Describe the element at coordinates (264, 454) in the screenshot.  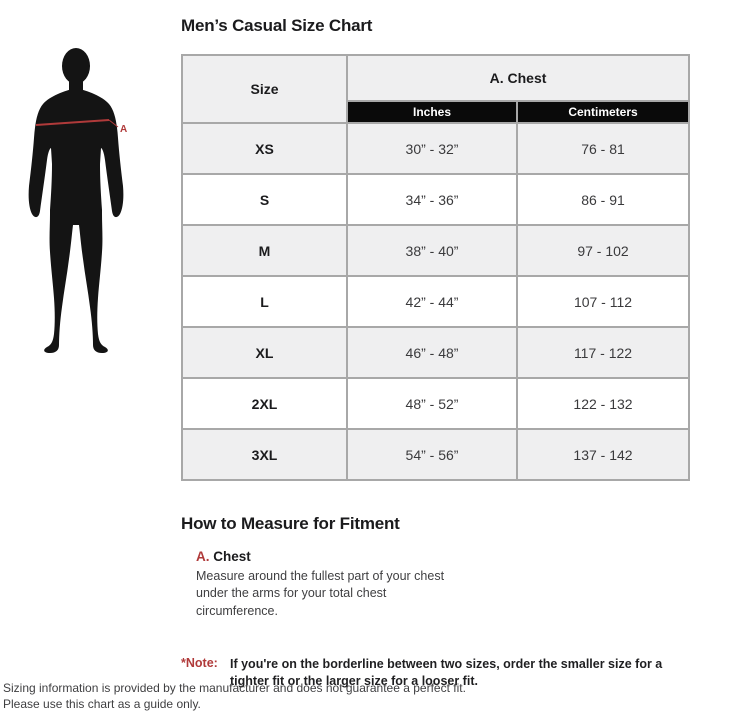
I see `size-cell: 3XL` at that location.